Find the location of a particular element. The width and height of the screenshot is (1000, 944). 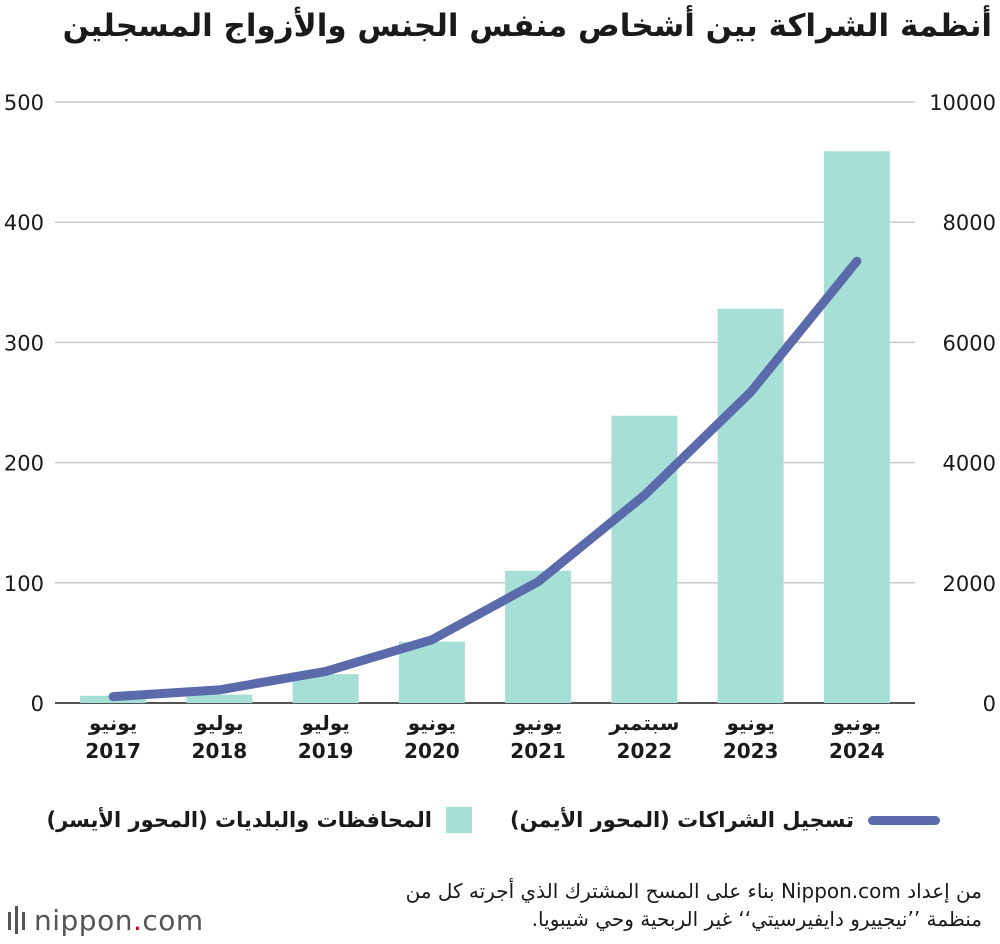

legend-bars: المحافظات والبلديات (المحور الأيسر) is located at coordinates (259, 820).